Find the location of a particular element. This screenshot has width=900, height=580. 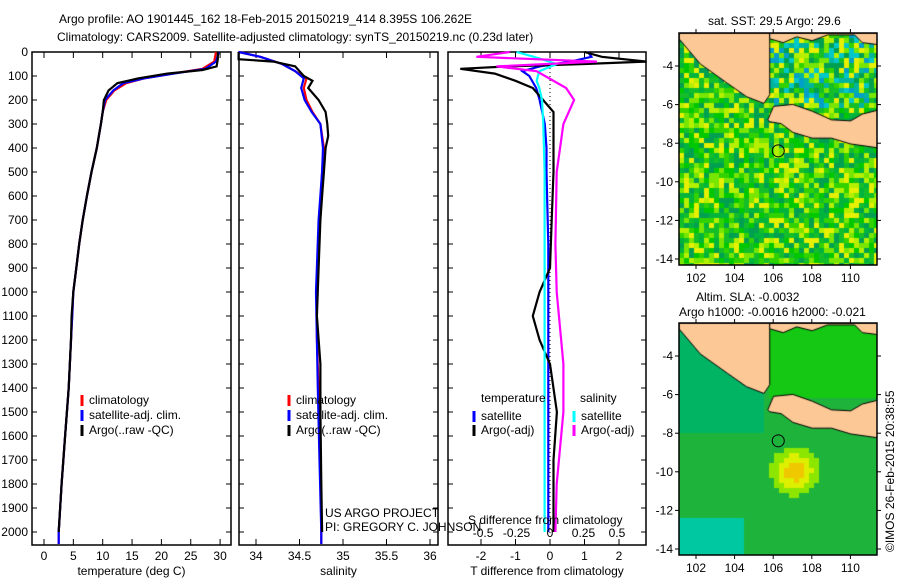

y-tick-label: 600 is located at coordinates (18, 196).